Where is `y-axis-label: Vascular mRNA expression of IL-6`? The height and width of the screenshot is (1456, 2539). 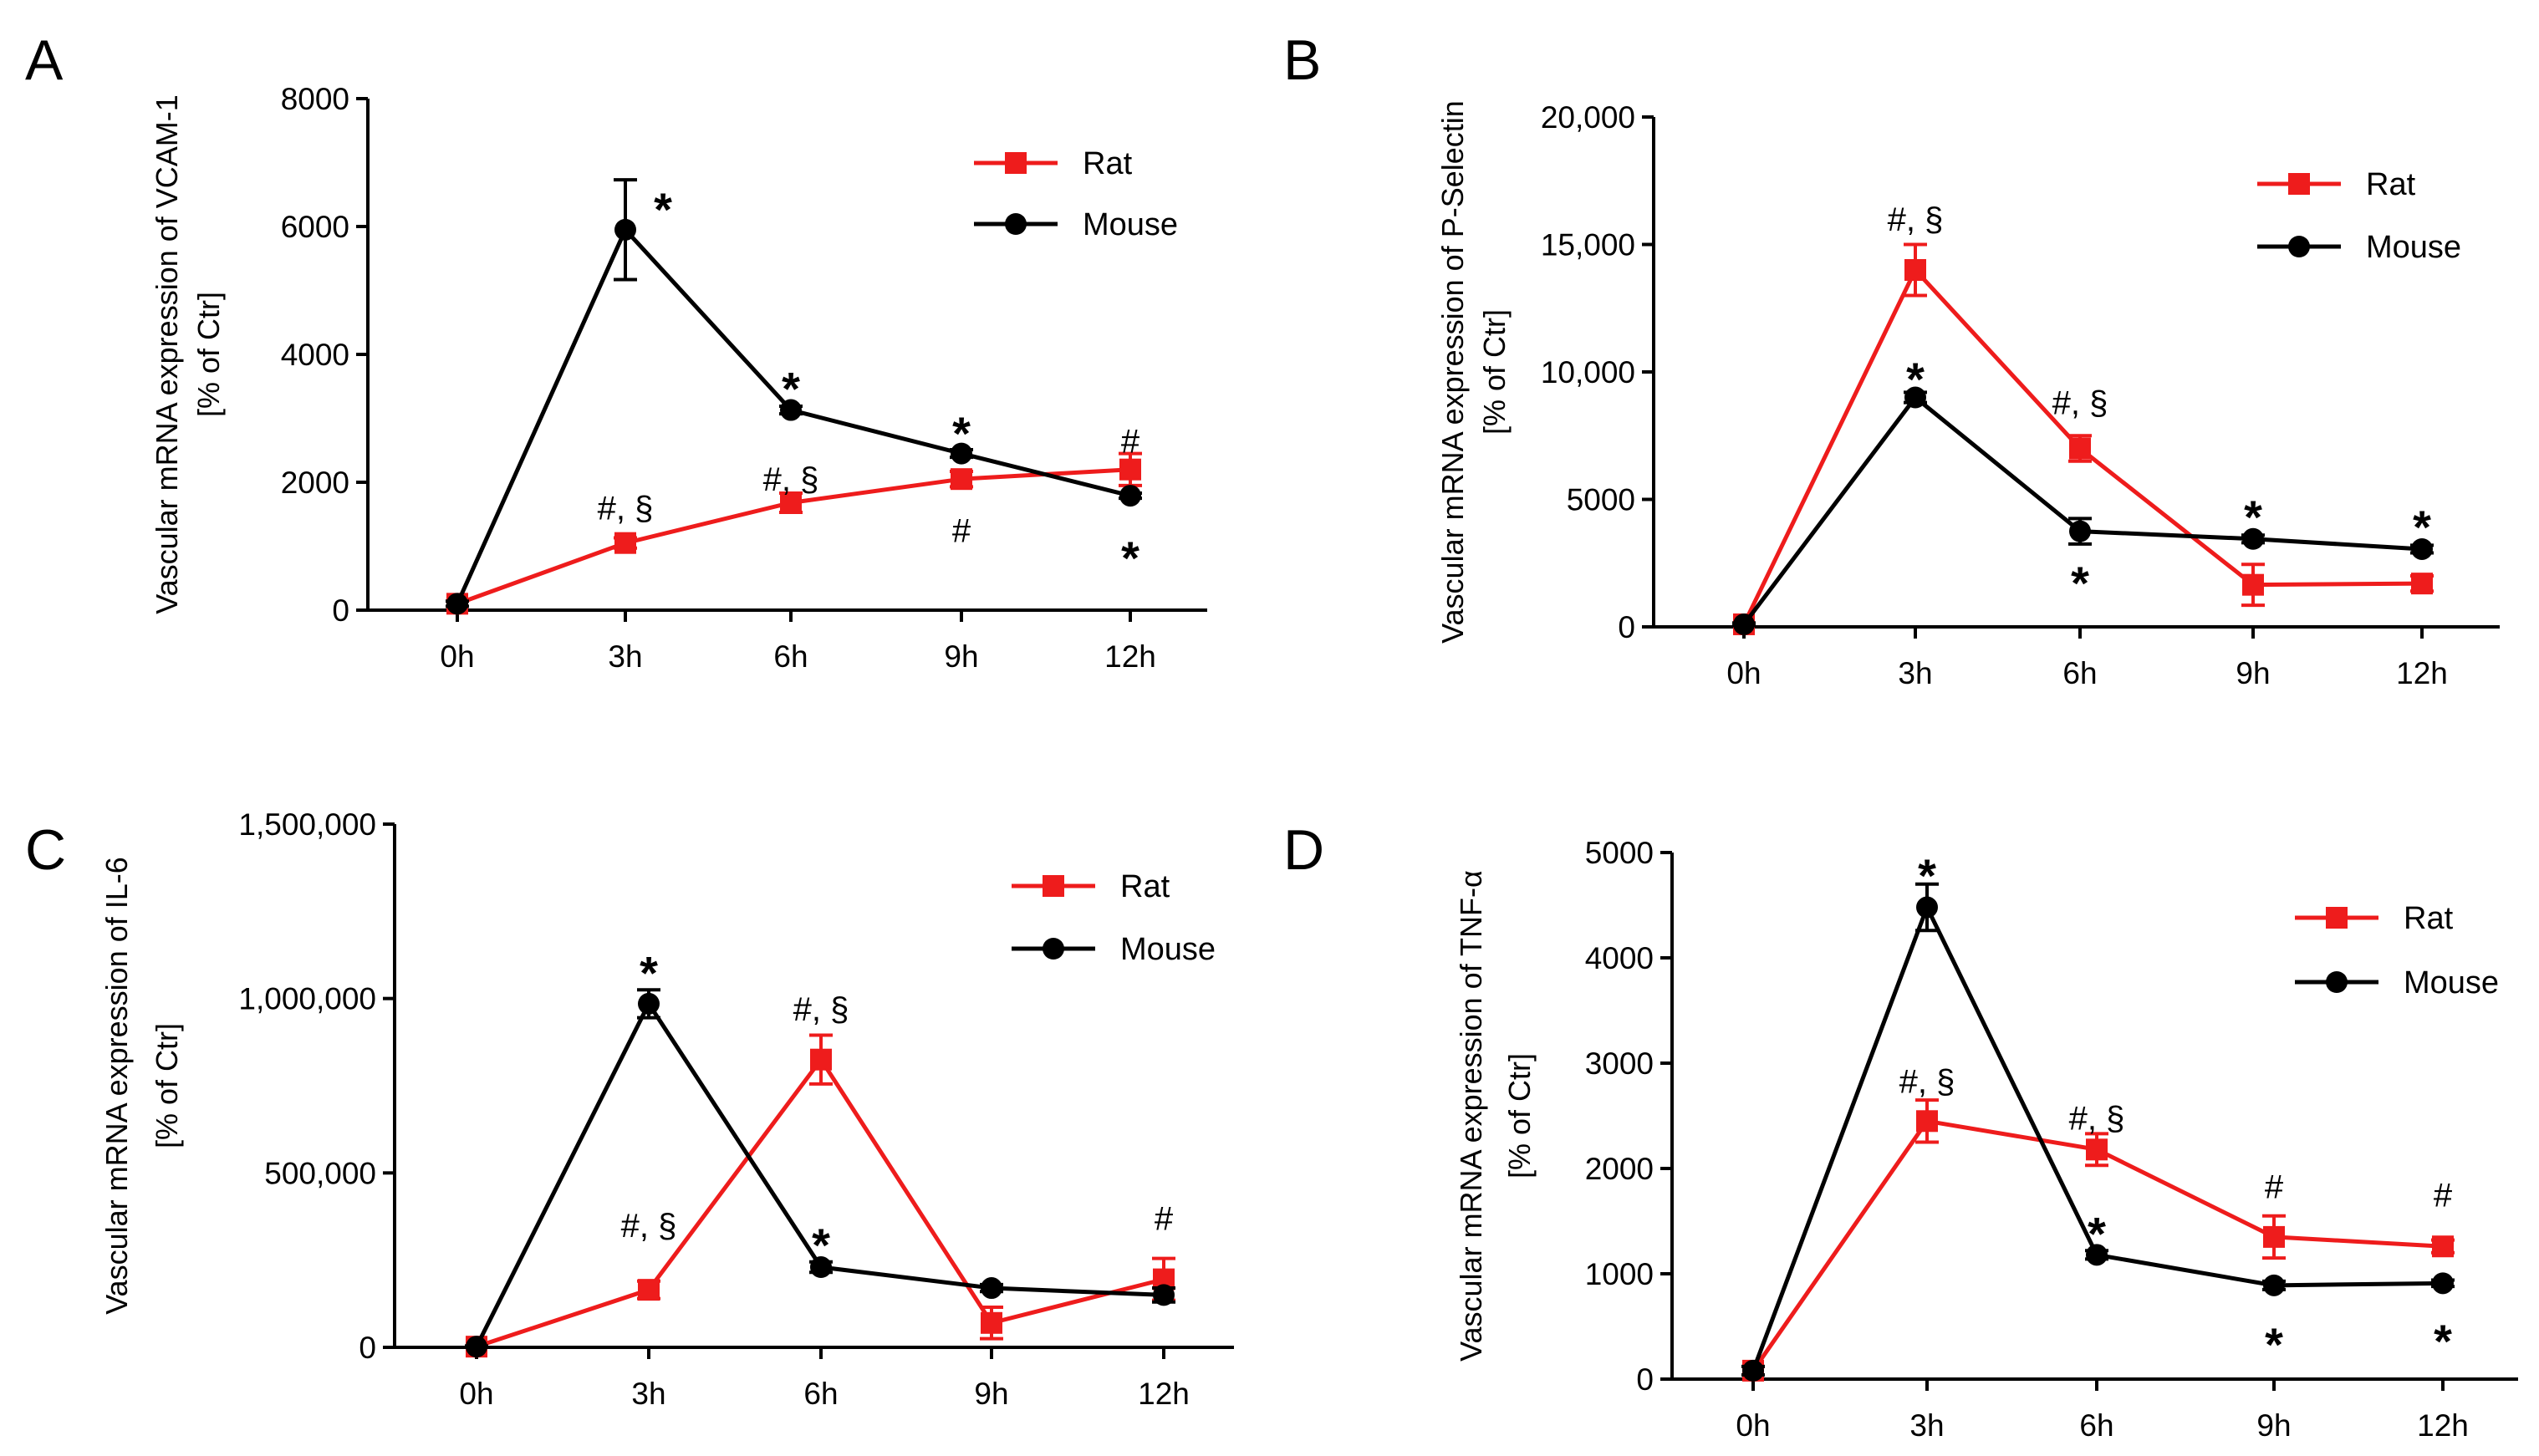
y-axis-label: Vascular mRNA expression of IL-6 is located at coordinates (116, 1086).